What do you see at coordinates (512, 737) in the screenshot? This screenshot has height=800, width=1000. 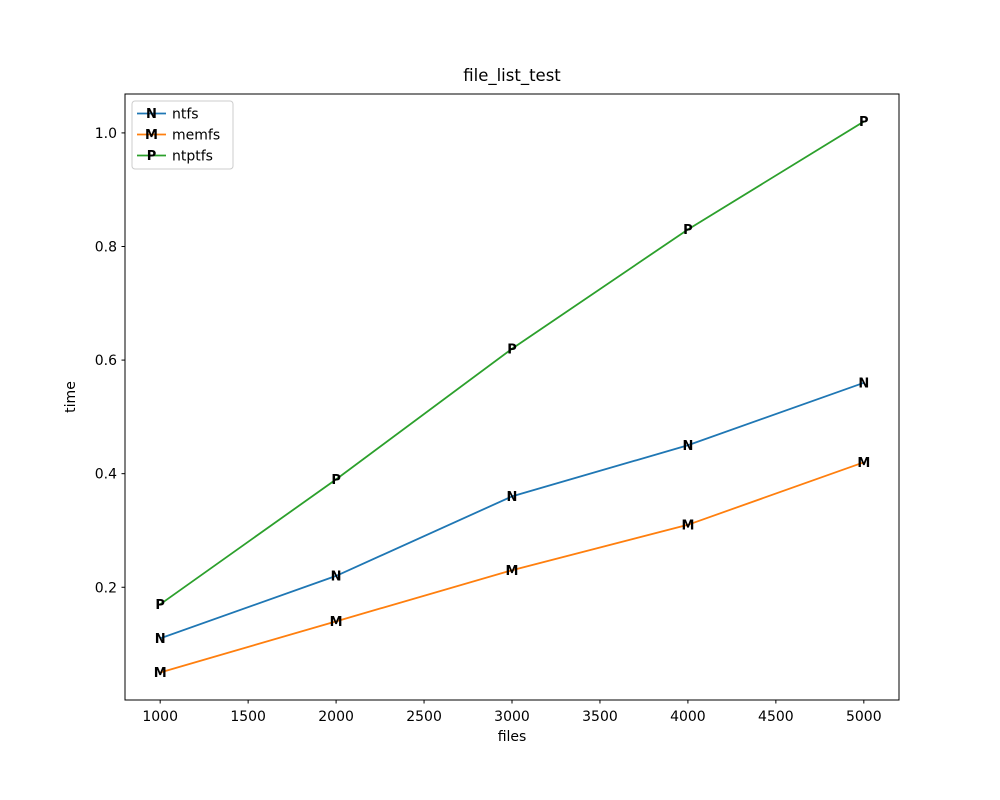 I see `x-axis-label: files` at bounding box center [512, 737].